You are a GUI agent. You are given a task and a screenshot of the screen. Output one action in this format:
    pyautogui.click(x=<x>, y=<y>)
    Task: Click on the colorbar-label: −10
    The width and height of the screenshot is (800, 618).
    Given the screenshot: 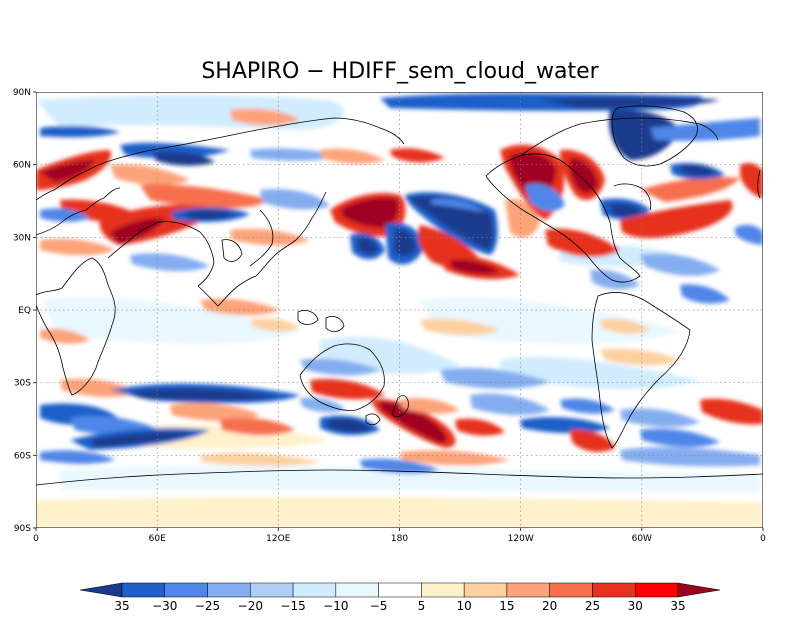 What is the action you would take?
    pyautogui.click(x=335, y=606)
    